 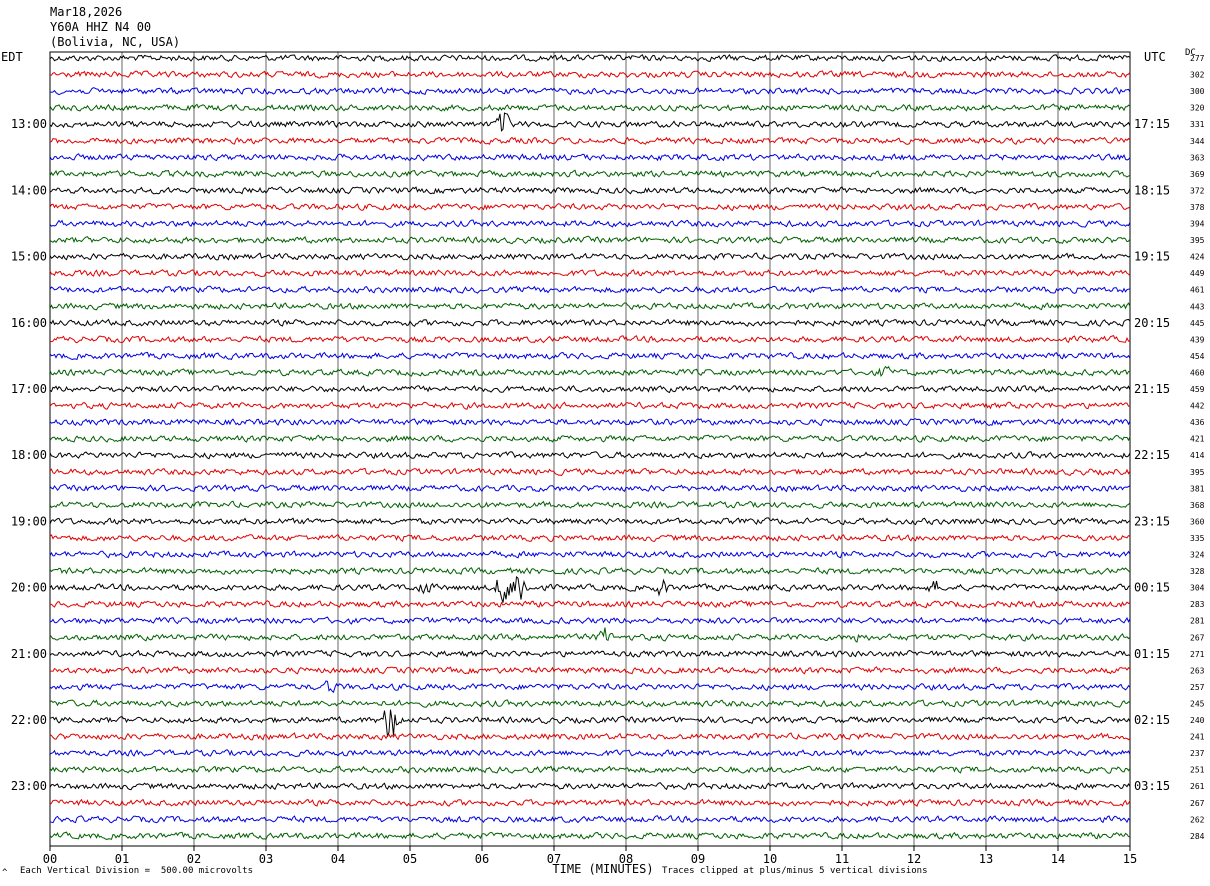 I want to click on left-timezone-label: EDT, so click(x=12, y=57).